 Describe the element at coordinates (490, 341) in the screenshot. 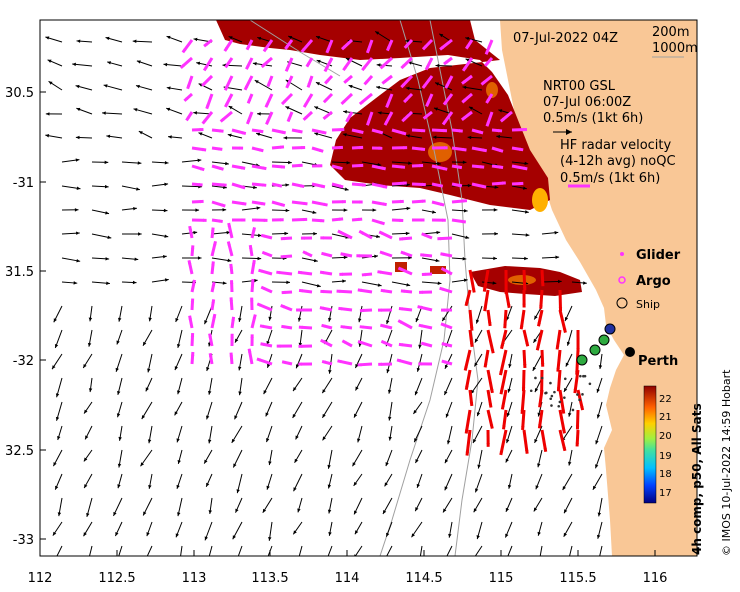

I see `red-arrow` at that location.